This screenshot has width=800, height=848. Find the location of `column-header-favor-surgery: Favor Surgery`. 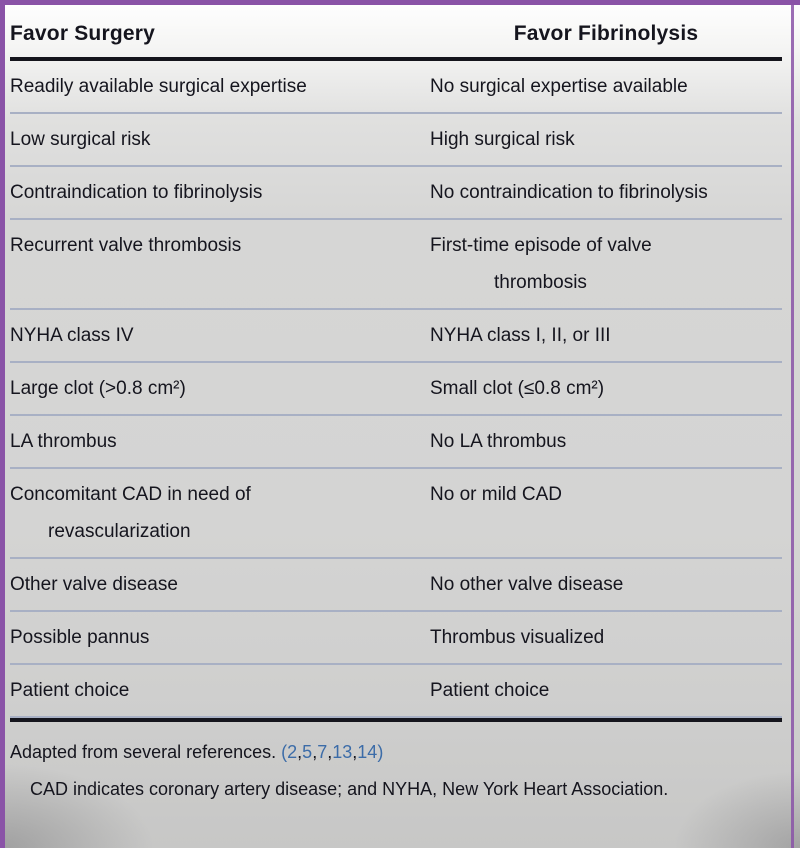

column-header-favor-surgery: Favor Surgery is located at coordinates (82, 33).